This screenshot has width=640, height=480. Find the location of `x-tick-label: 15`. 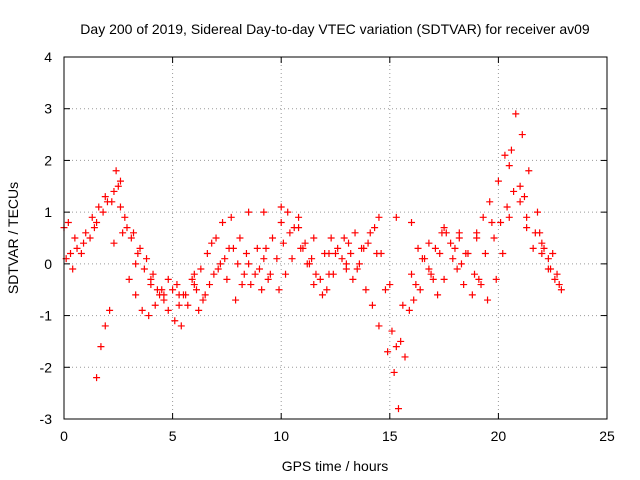

x-tick-label: 15 is located at coordinates (390, 436).